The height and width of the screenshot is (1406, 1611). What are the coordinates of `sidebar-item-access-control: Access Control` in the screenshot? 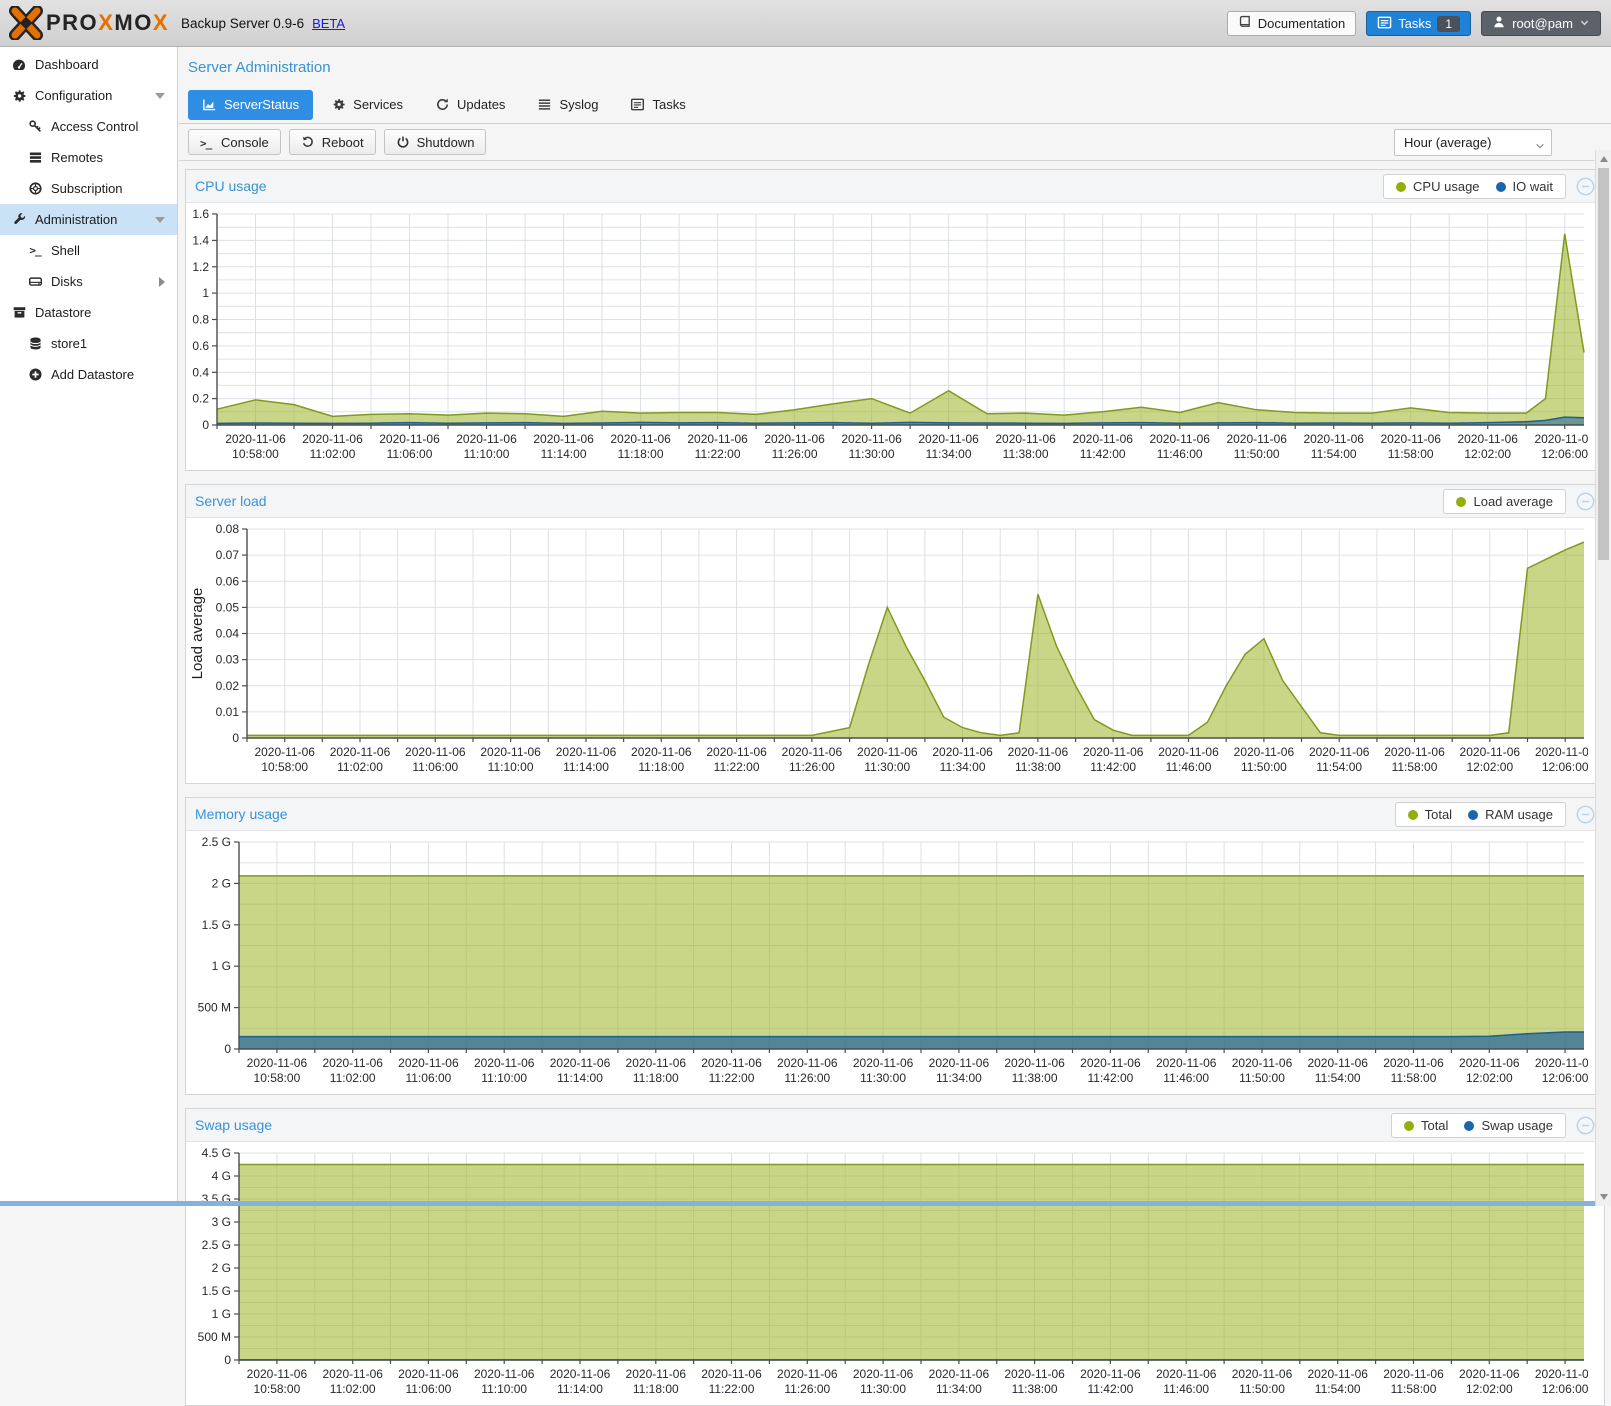 It's located at (88, 126).